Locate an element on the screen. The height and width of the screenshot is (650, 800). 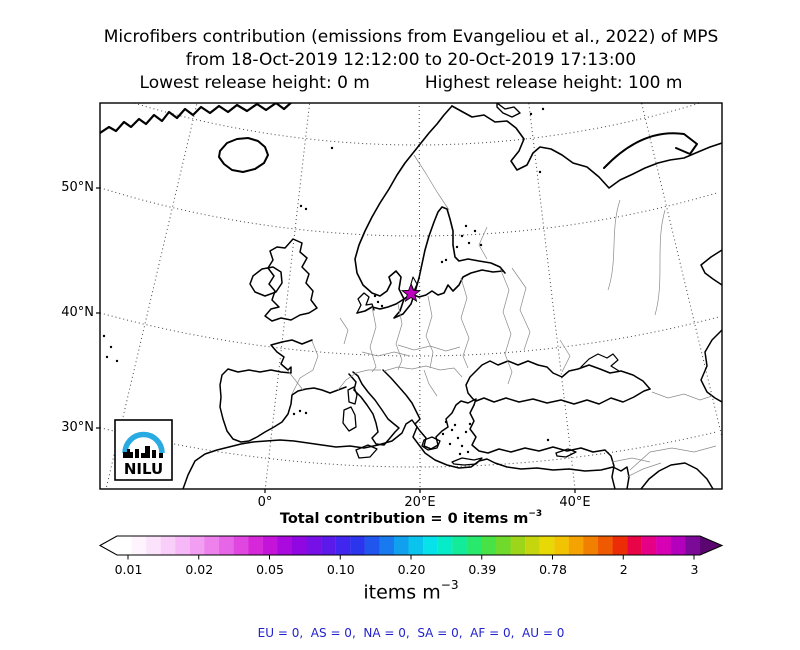
parallel-60N is located at coordinates (417, 124).